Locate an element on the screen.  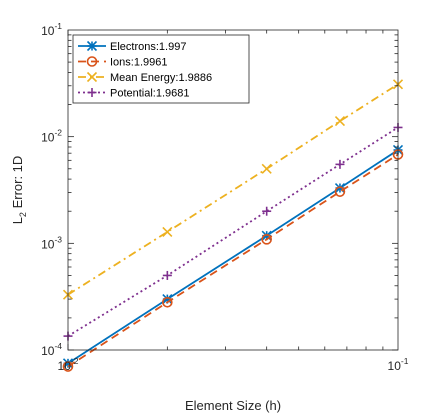
tick-exponent: -4 is located at coordinates (58, 346).